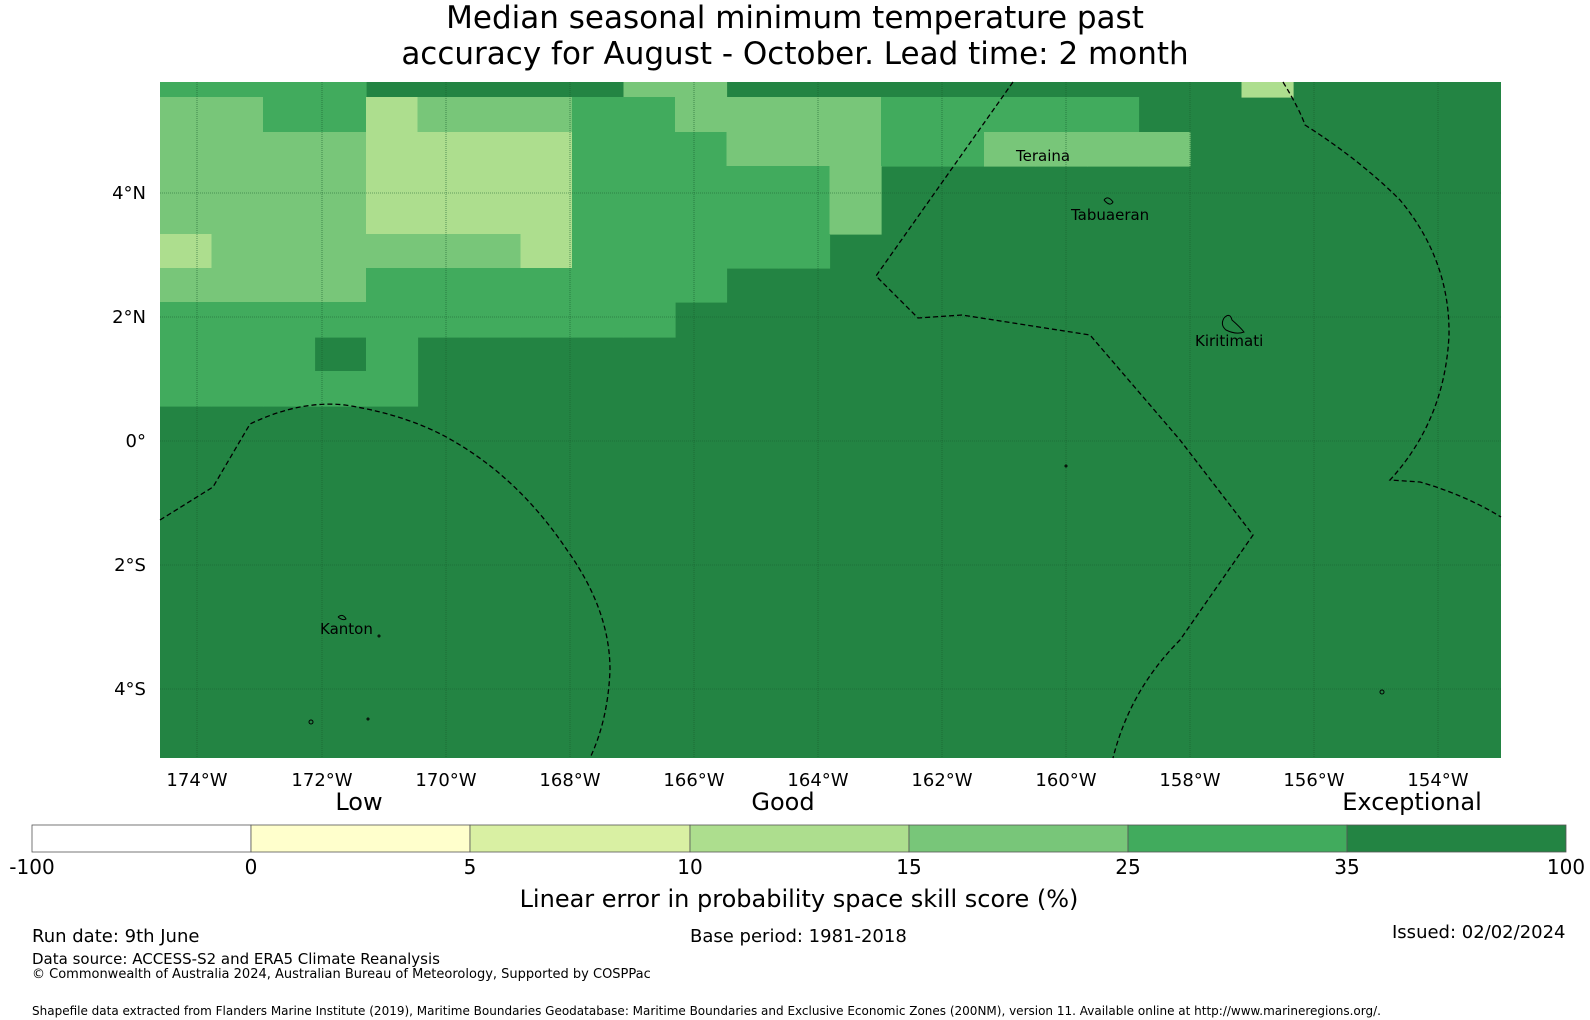 The width and height of the screenshot is (1590, 1020). What do you see at coordinates (1065, 780) in the screenshot?
I see `longitude-tick-label: 160°W` at bounding box center [1065, 780].